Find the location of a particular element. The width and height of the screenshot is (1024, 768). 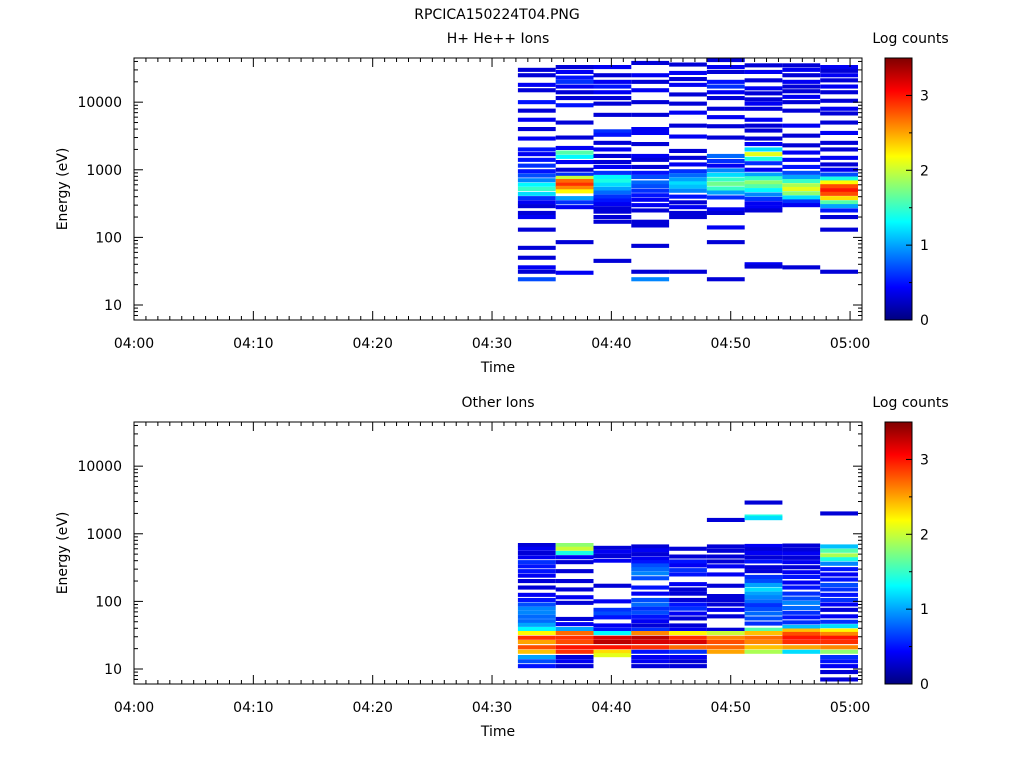

colorbar: Log counts 0 1 2 3 is located at coordinates (910, 544).